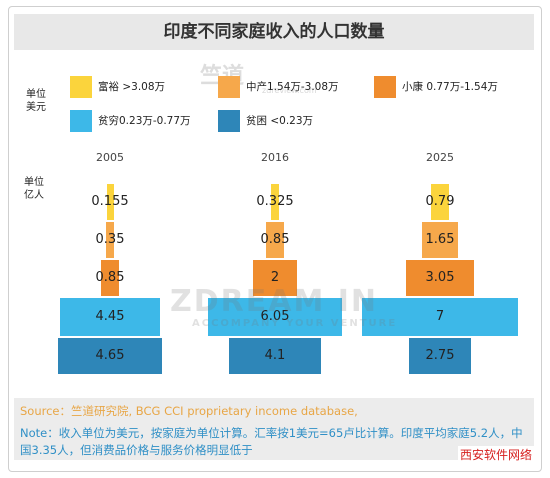 Image resolution: width=550 pixels, height=478 pixels. What do you see at coordinates (496, 454) in the screenshot?
I see `corner-mark: 西安软件网络` at bounding box center [496, 454].